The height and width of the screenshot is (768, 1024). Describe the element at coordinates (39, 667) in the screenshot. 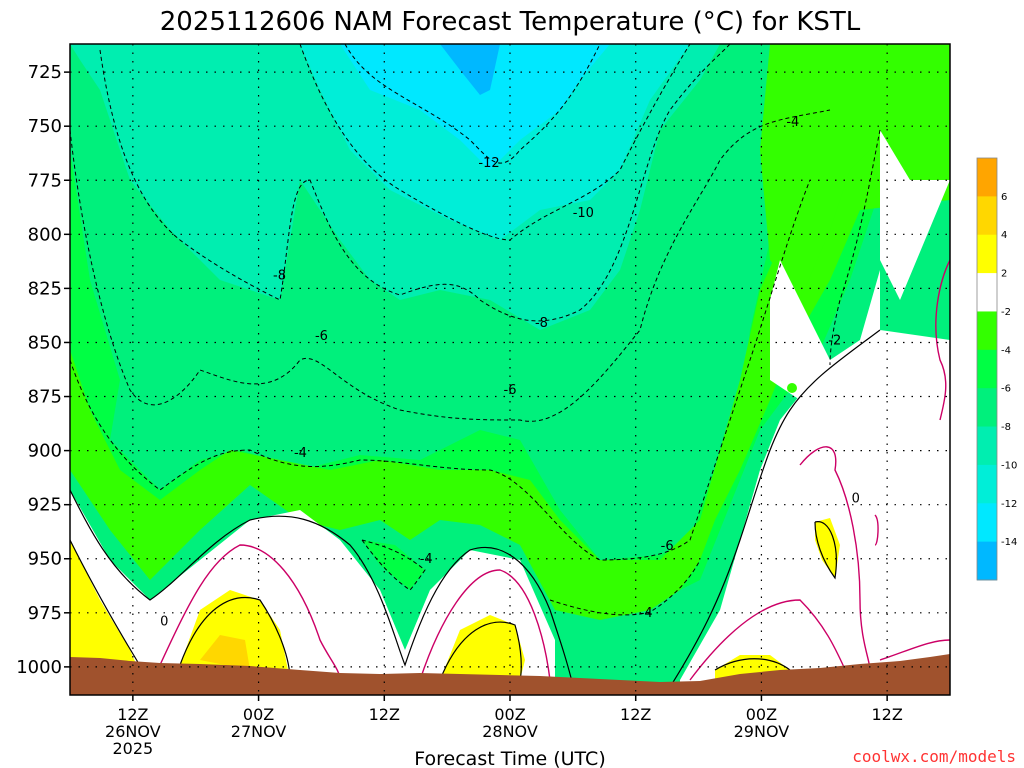

I see `y-tick-label: 1000` at that location.